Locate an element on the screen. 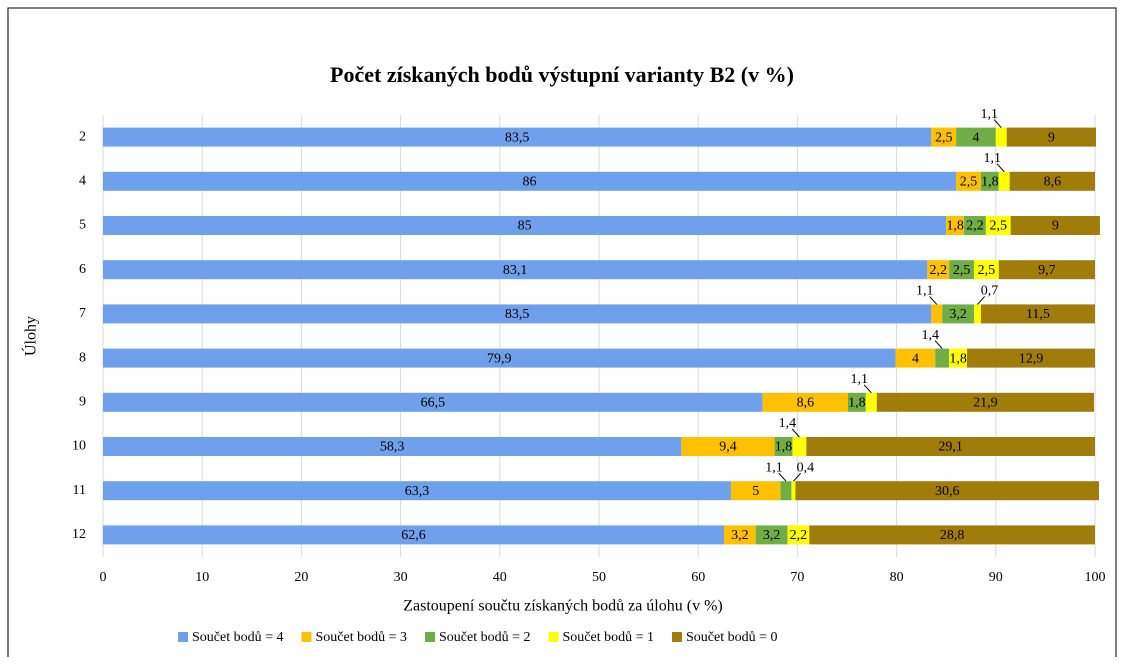 Image resolution: width=1124 pixels, height=662 pixels. y-tick-label: 10 is located at coordinates (79, 446).